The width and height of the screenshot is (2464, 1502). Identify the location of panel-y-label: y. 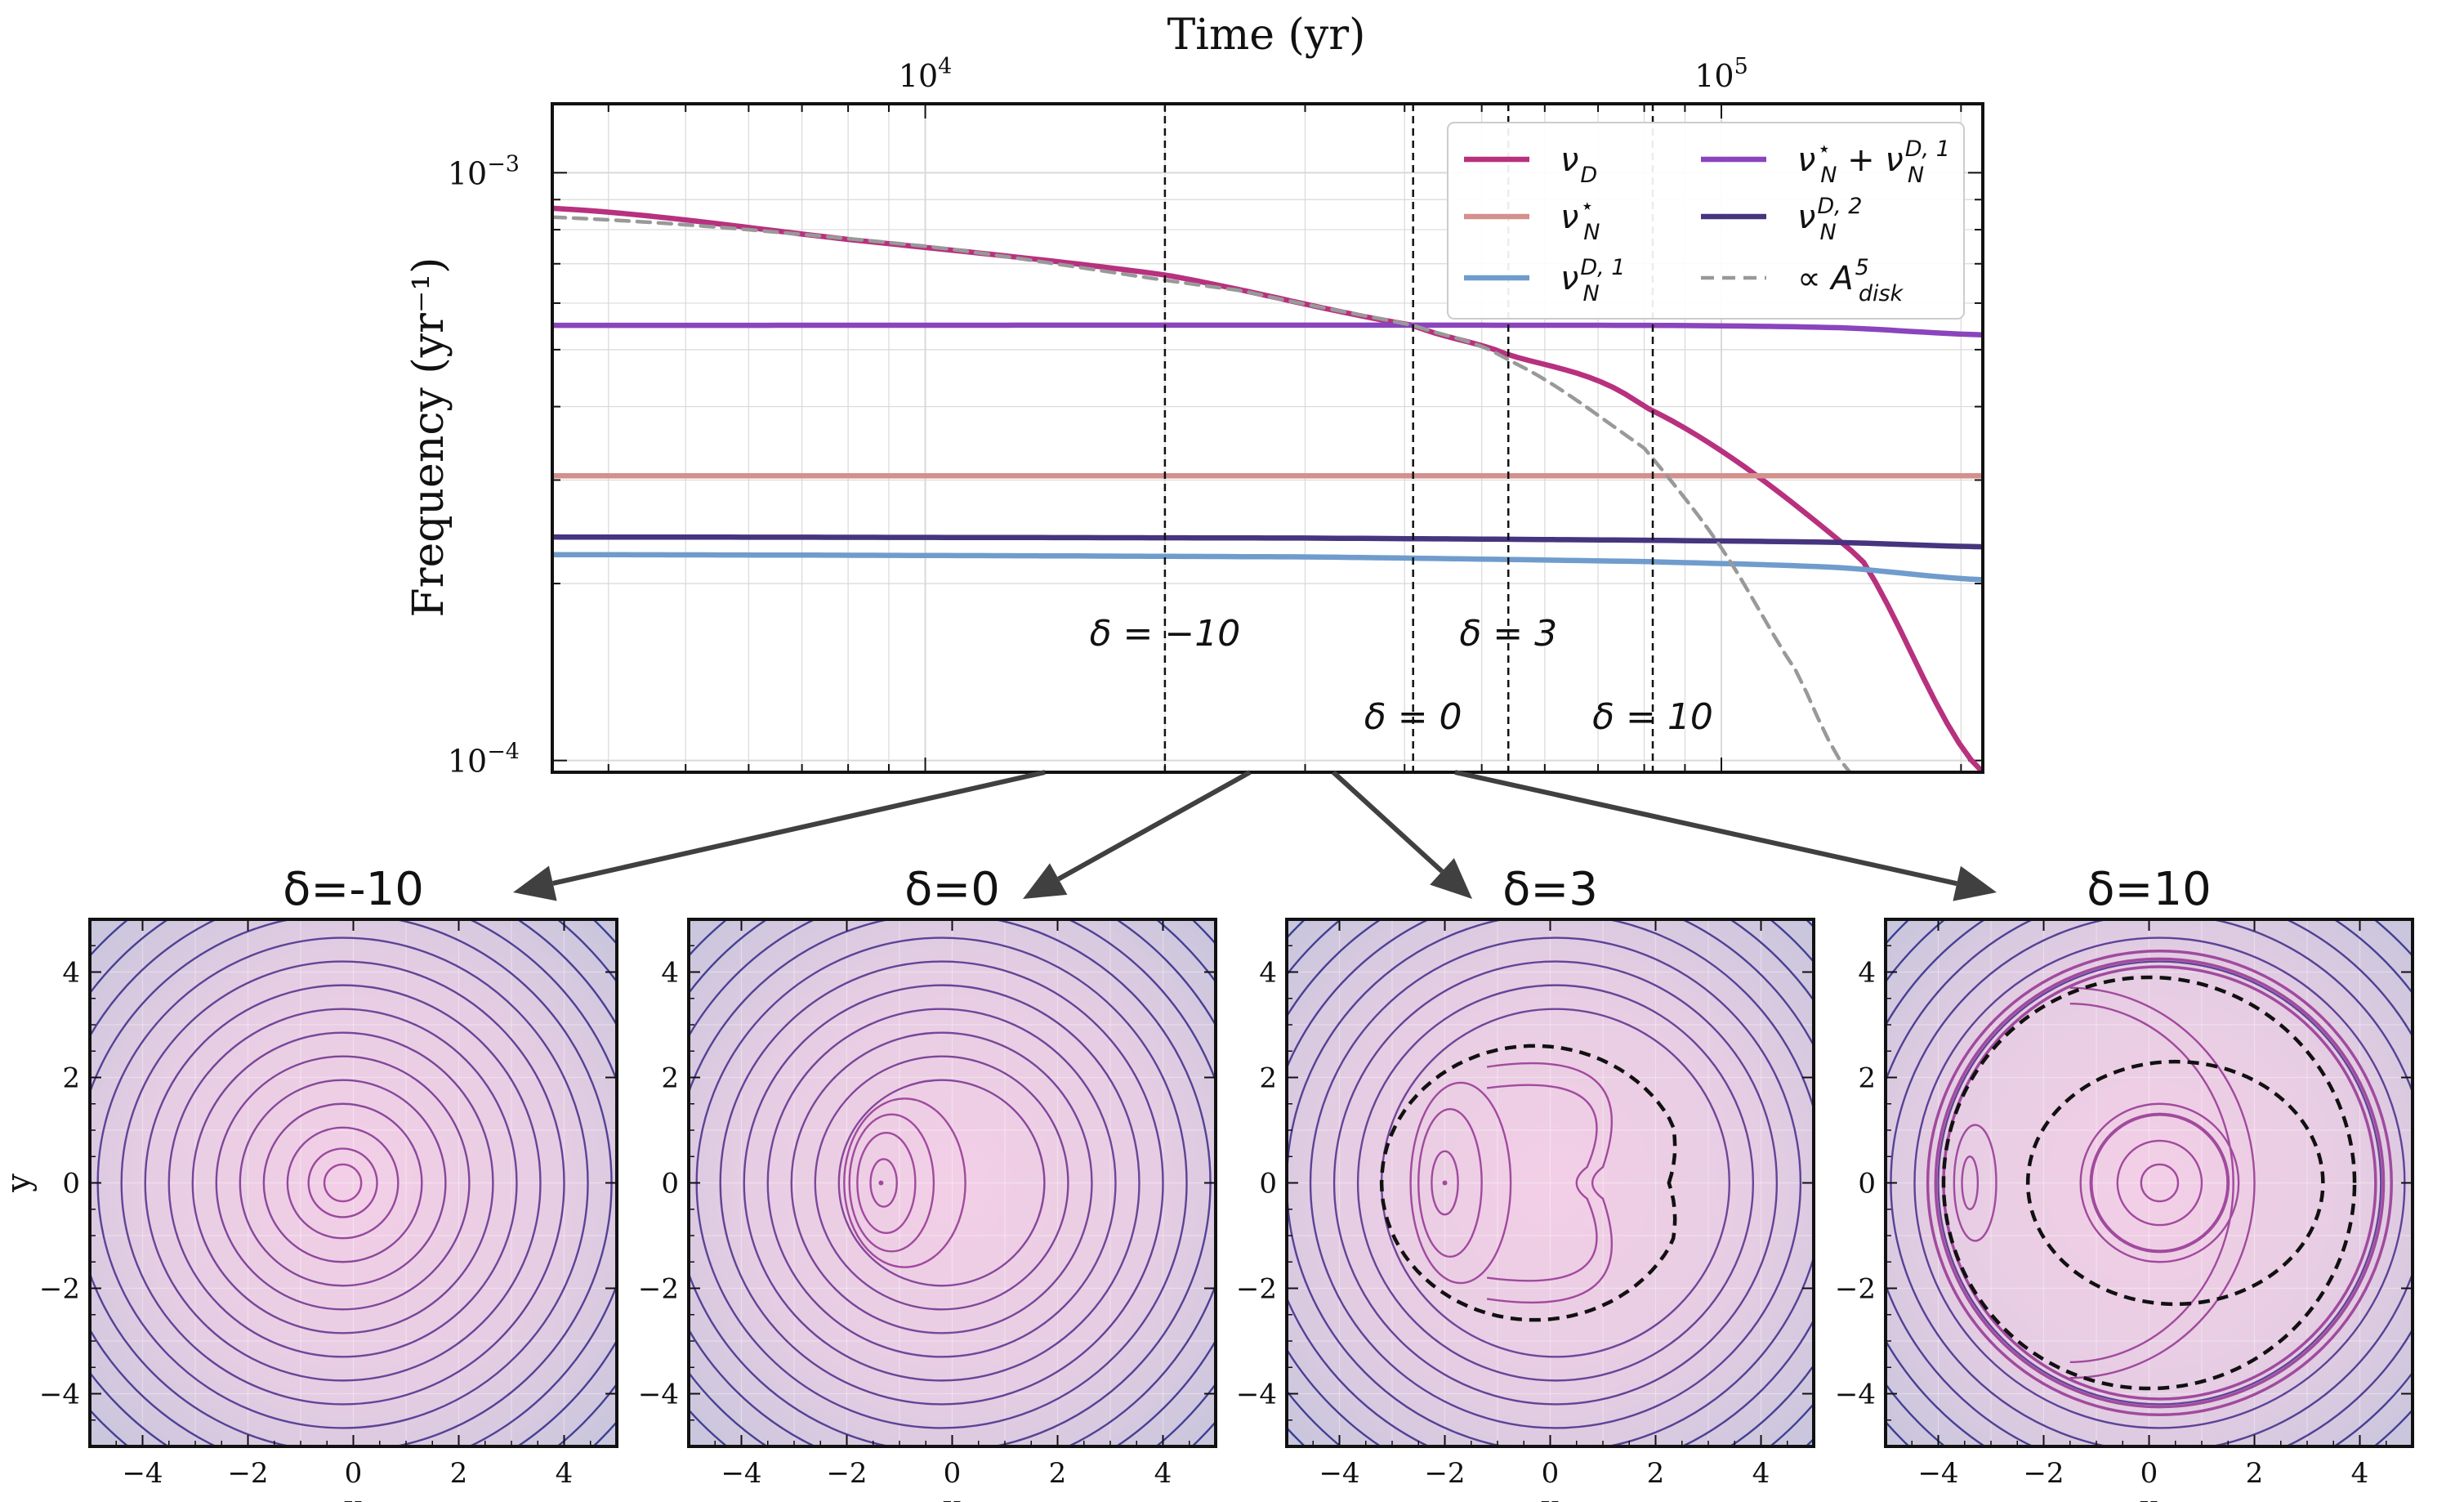
(19, 1183).